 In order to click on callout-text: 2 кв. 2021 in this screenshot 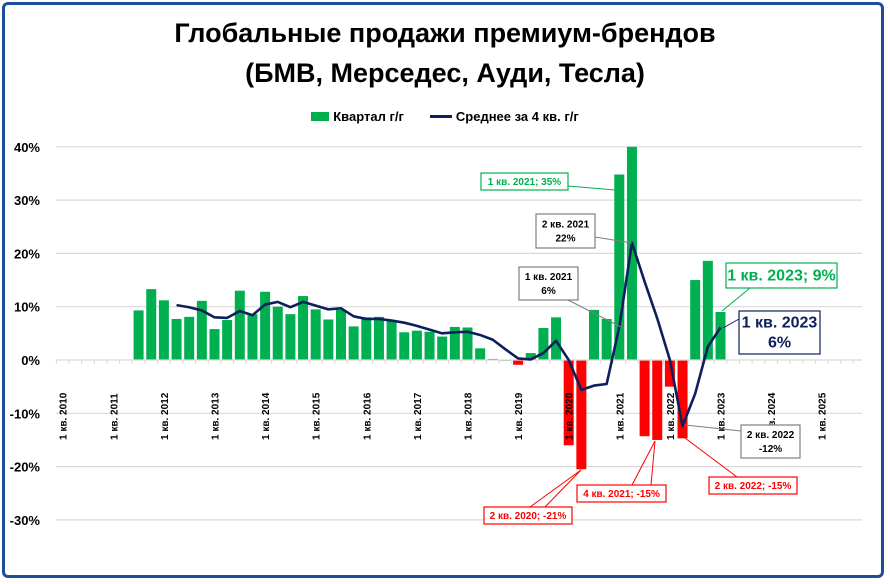, I will do `click(566, 225)`.